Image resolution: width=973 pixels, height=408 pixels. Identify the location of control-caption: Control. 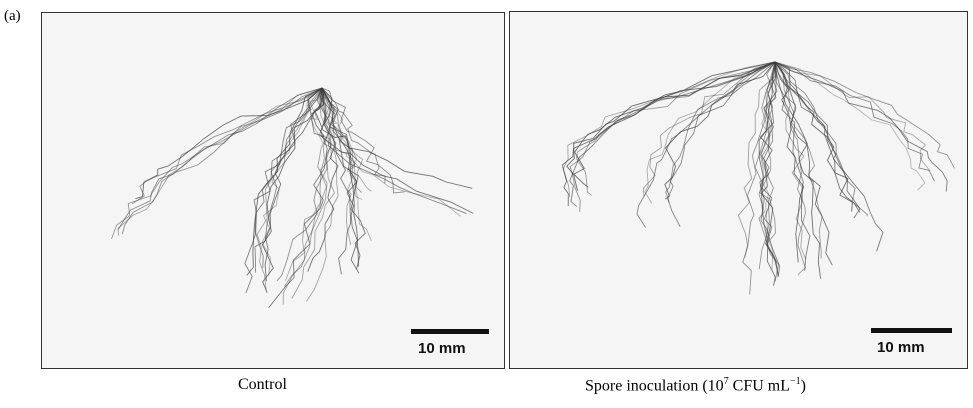
(262, 384).